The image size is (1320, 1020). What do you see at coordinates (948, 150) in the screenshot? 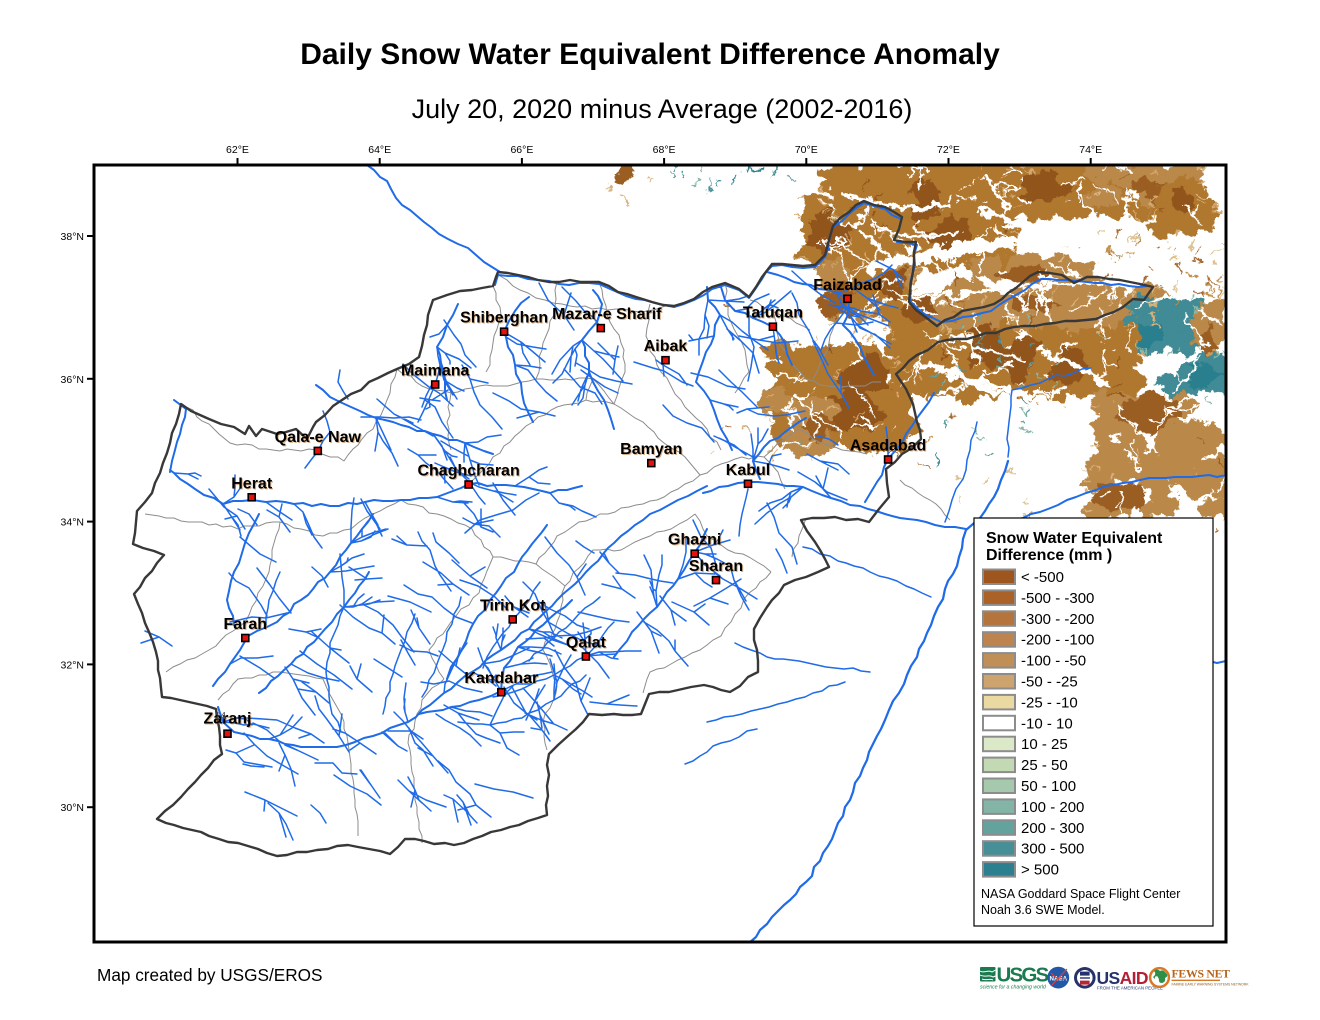
I see `svg-text: 72°E` at bounding box center [948, 150].